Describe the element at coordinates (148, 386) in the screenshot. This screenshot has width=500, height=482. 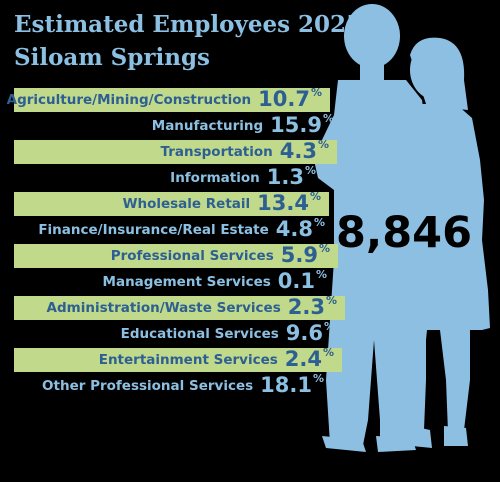
I see `sector-label: Other Professional Services` at that location.